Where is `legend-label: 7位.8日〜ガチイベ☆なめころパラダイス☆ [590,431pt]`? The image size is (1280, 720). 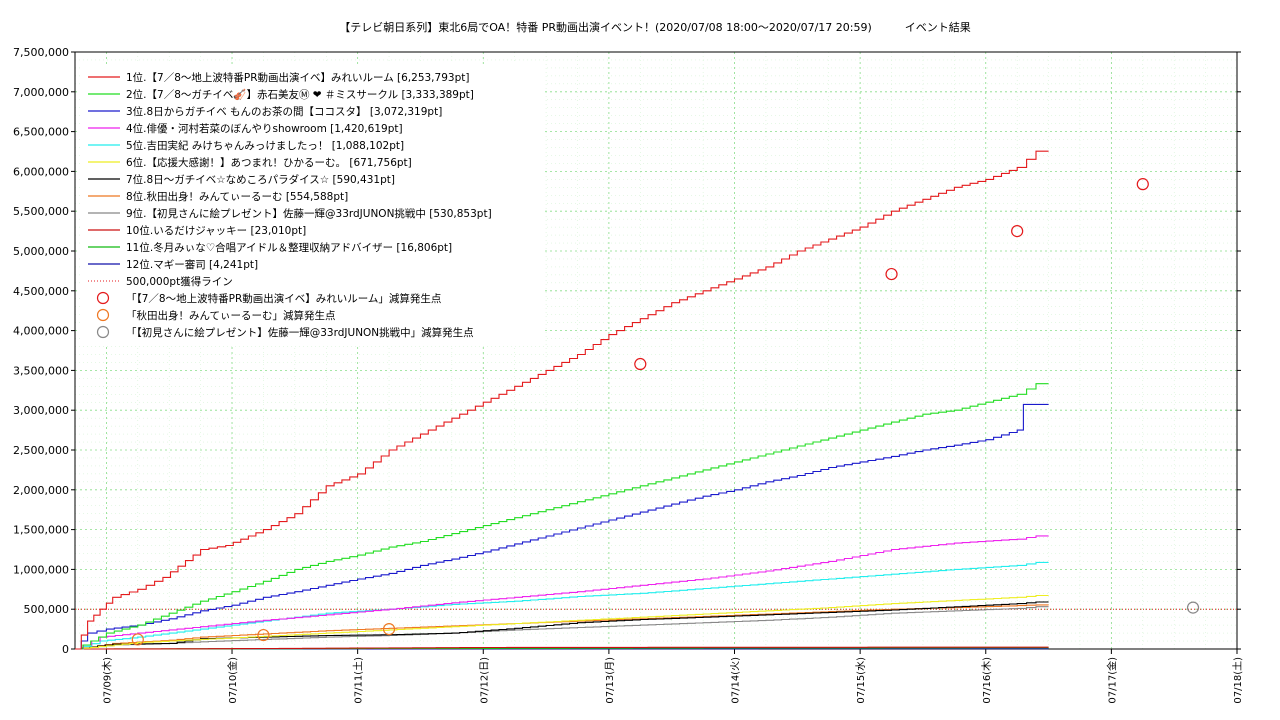
legend-label: 7位.8日〜ガチイベ☆なめころパラダイス☆ [590,431pt] is located at coordinates (260, 179).